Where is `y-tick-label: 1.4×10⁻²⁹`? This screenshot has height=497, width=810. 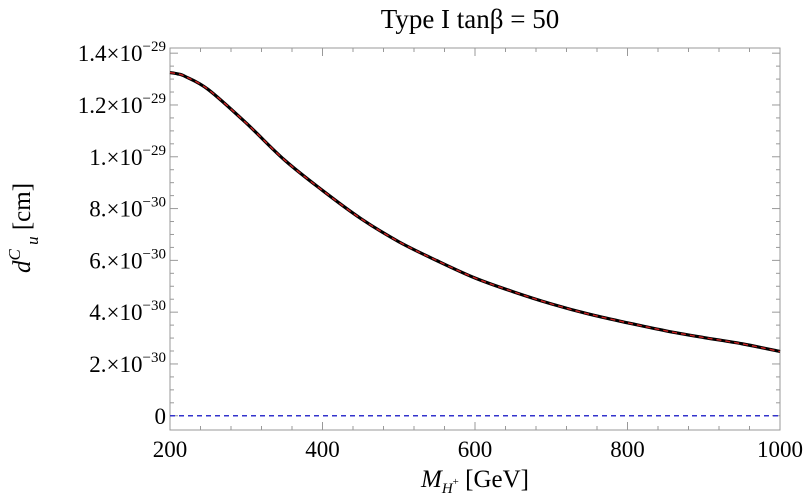
y-tick-label: 1.4×10⁻²⁹ is located at coordinates (122, 52).